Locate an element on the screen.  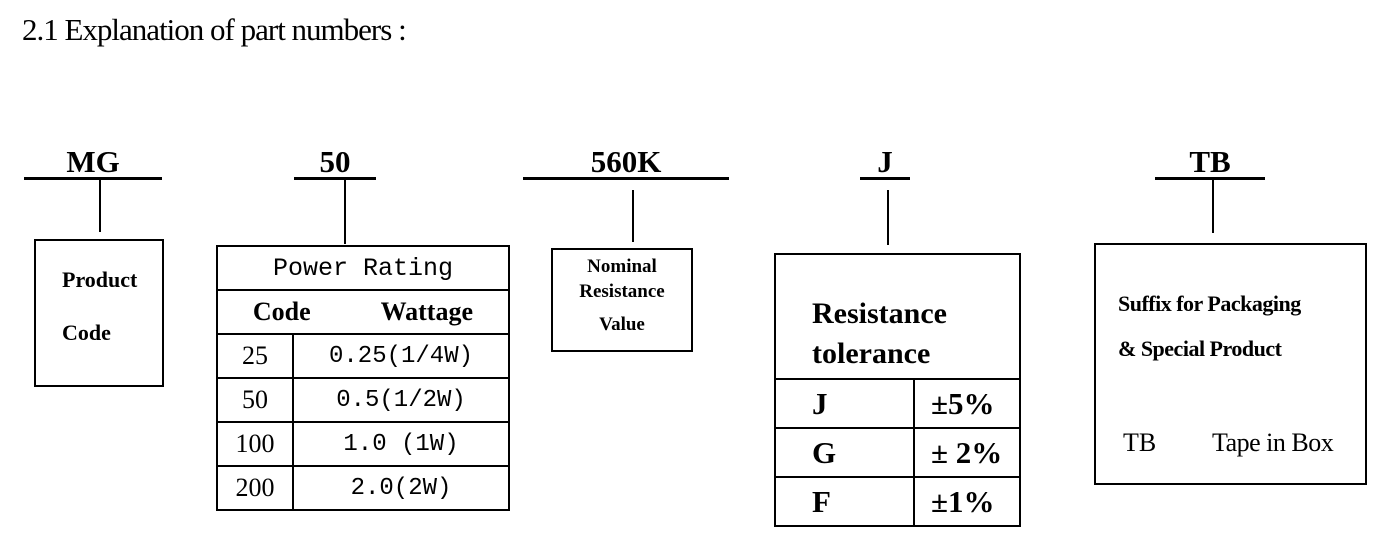
table-row: 25 0.25(1/4W) is located at coordinates (363, 356).